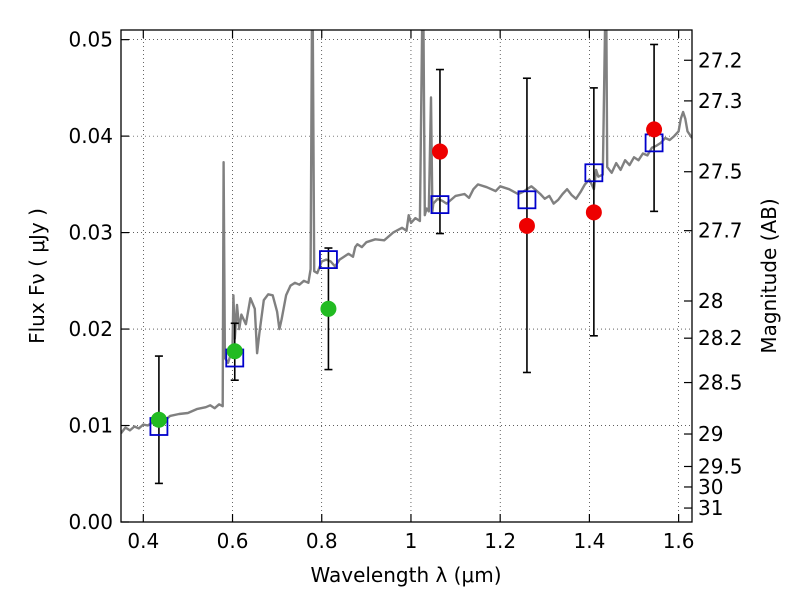 The height and width of the screenshot is (600, 800). What do you see at coordinates (710, 301) in the screenshot?
I see `magnitude-tick-label: 28` at bounding box center [710, 301].